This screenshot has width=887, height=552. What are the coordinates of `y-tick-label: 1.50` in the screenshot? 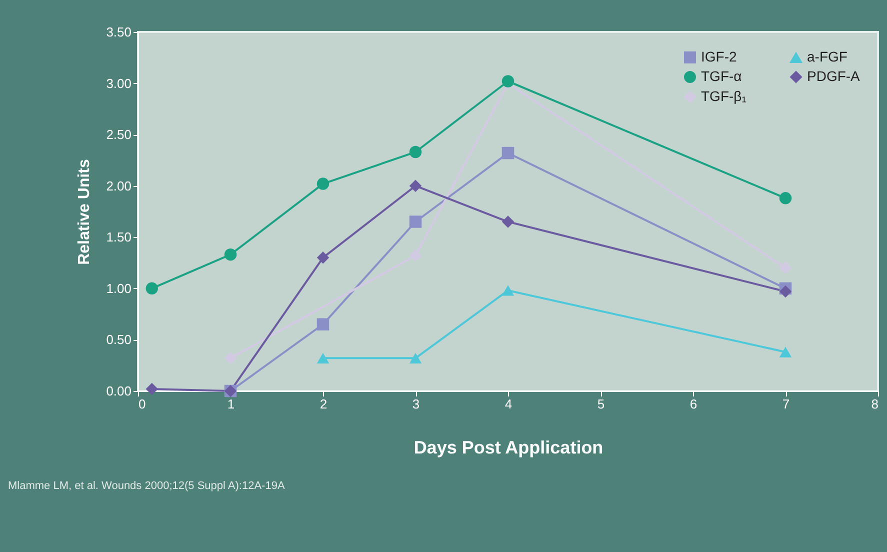 It's located at (119, 237).